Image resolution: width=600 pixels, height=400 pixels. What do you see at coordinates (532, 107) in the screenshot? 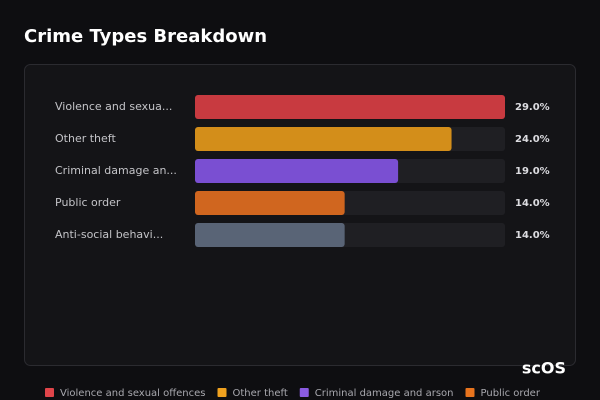
I see `value-label: 29.0%` at bounding box center [532, 107].